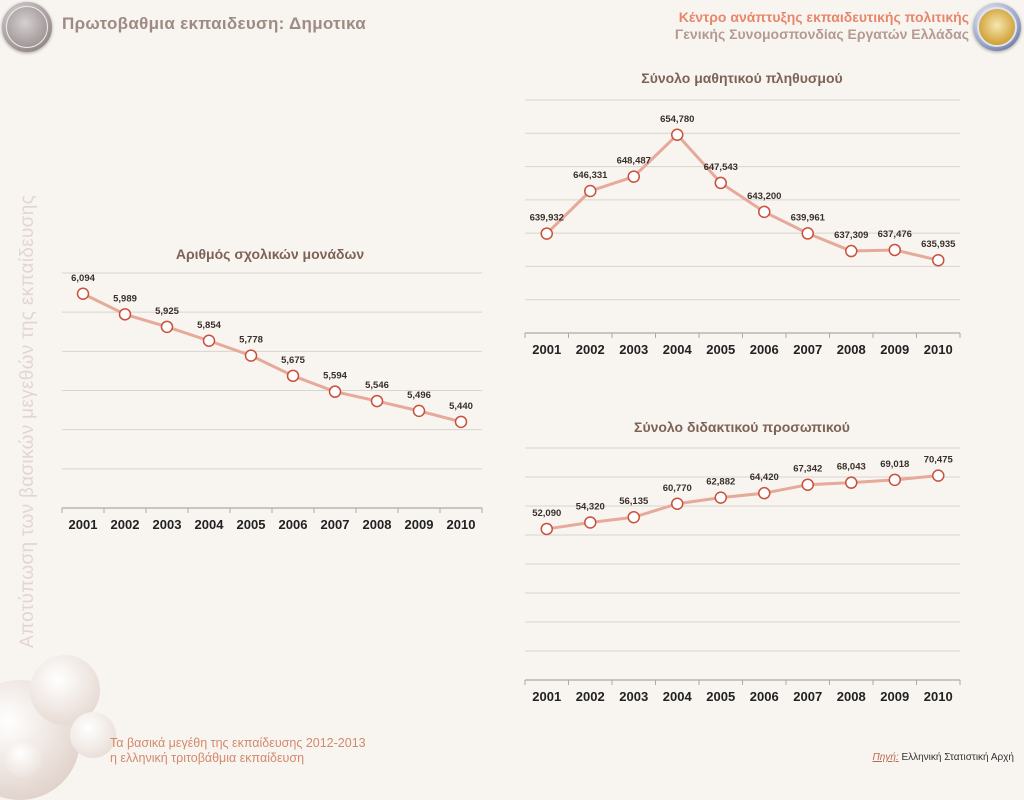 This screenshot has width=1024, height=800. Describe the element at coordinates (821, 34) in the screenshot. I see `organization-name-line2: Γενικής Συνομοσπονδίας Εργατών Ελλάδας` at that location.